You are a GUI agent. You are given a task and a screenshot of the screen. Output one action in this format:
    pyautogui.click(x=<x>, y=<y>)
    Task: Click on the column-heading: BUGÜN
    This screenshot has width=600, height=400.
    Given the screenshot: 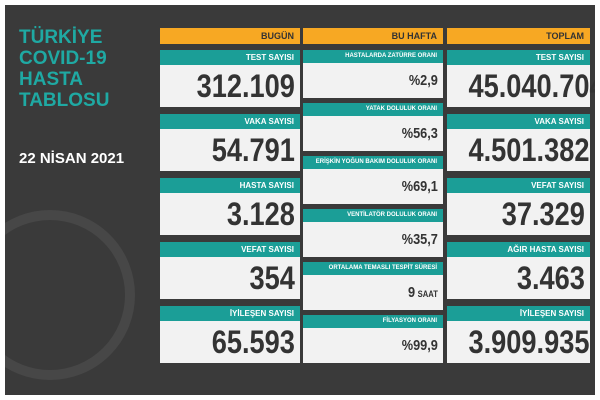 What is the action you would take?
    pyautogui.click(x=230, y=36)
    